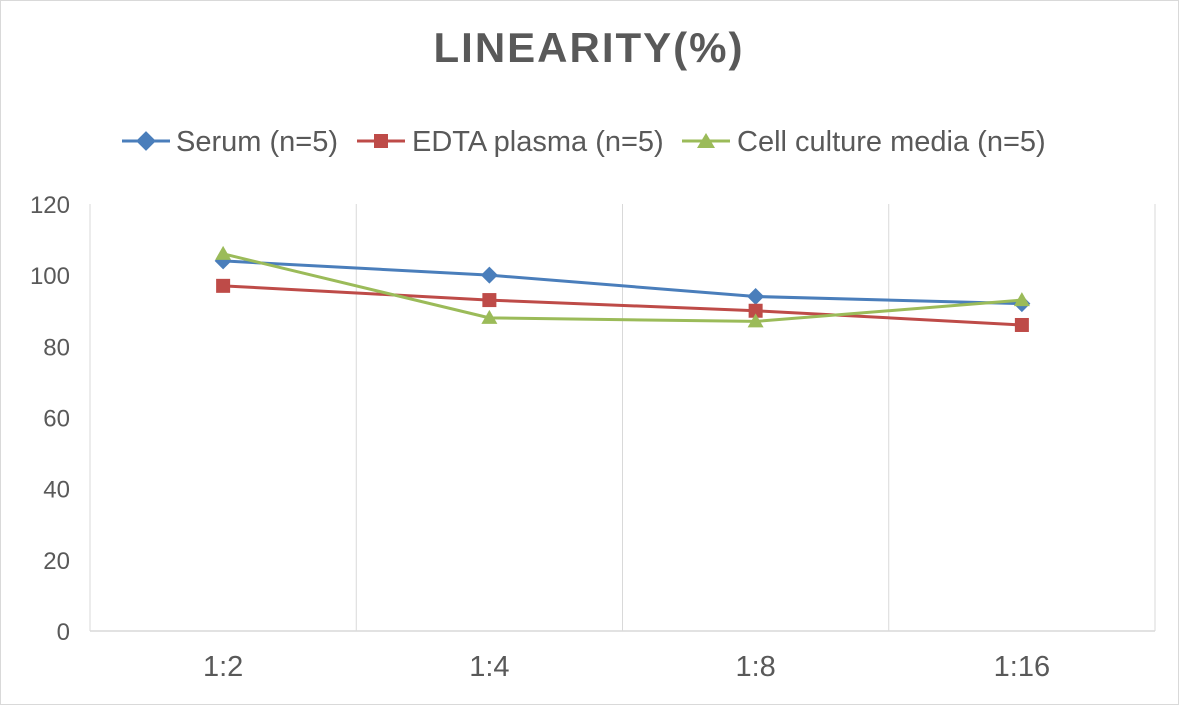  What do you see at coordinates (489, 667) in the screenshot?
I see `x-tick-label: 1:4` at bounding box center [489, 667].